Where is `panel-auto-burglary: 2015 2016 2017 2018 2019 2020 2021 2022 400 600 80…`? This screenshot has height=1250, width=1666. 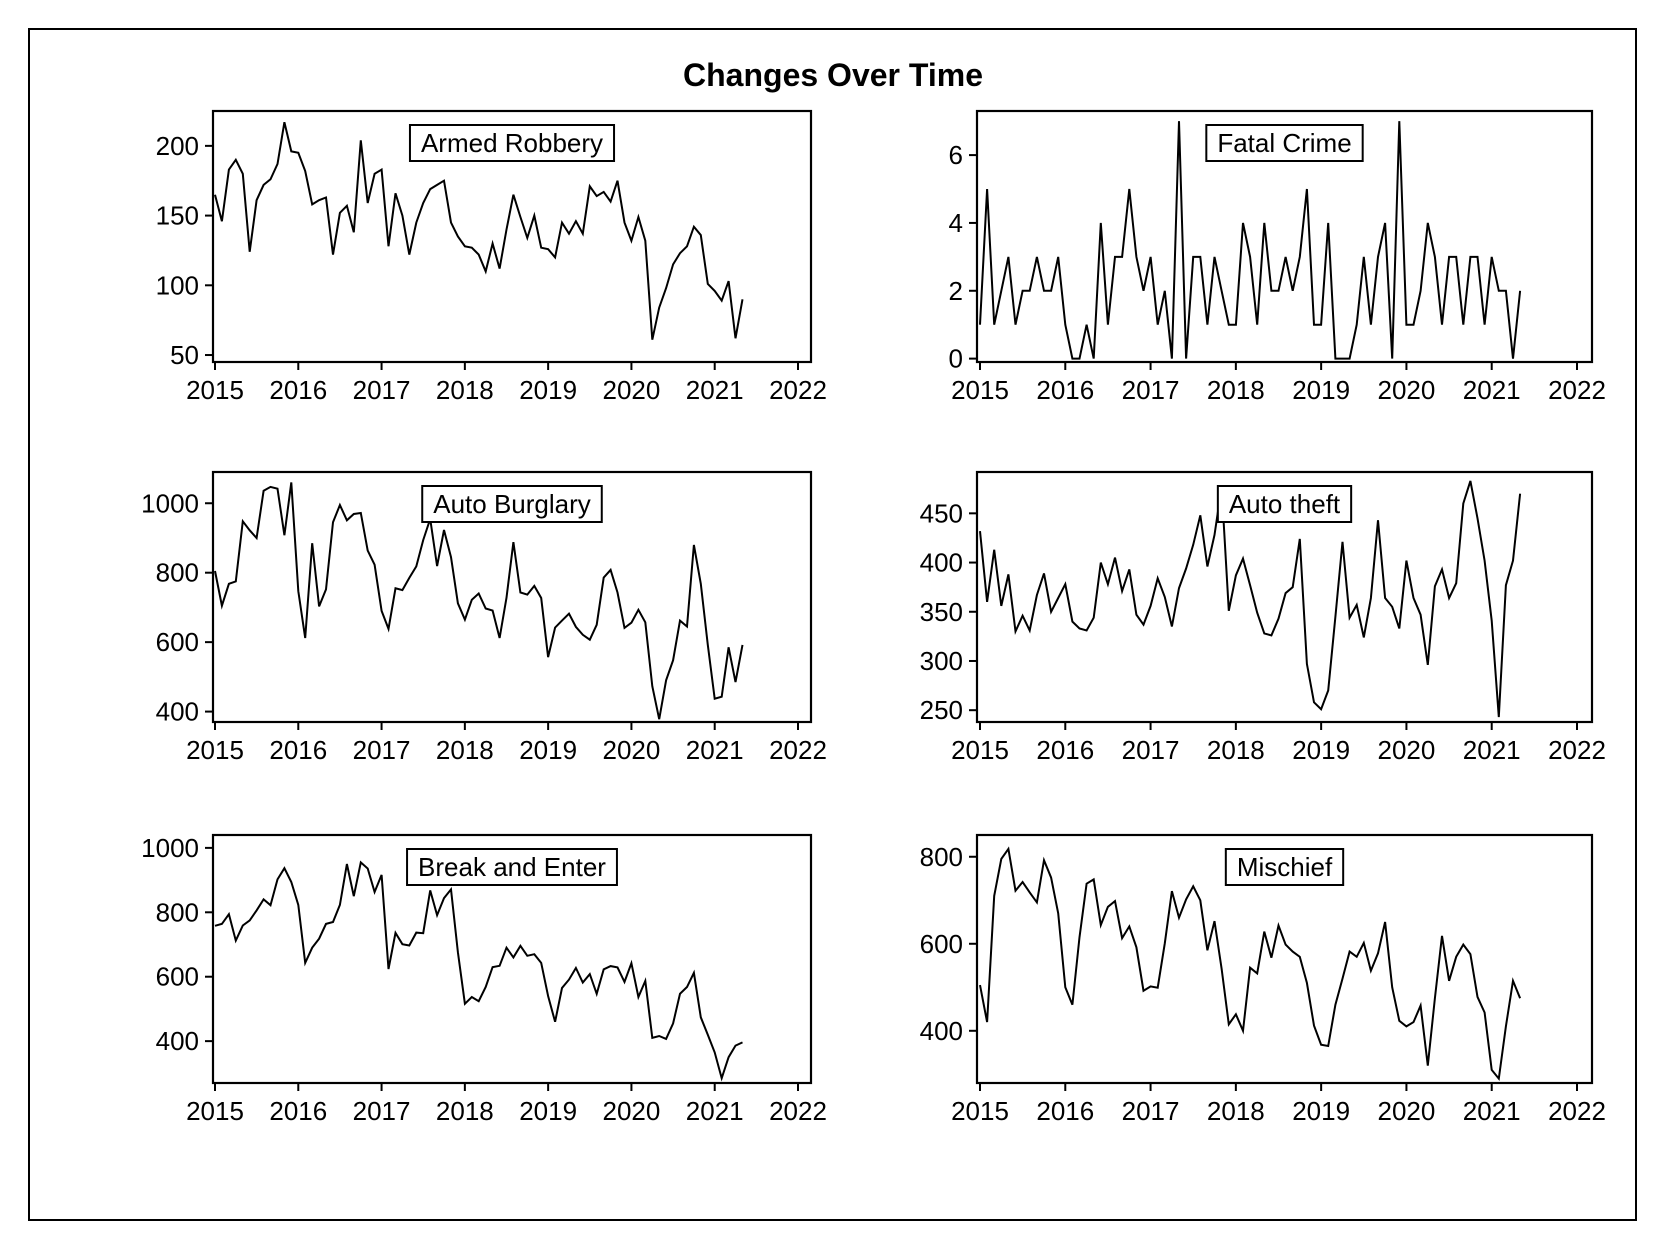 panel-auto-burglary: 2015 2016 2017 2018 2019 2020 2021 2022 400 600 80… is located at coordinates (484, 617).